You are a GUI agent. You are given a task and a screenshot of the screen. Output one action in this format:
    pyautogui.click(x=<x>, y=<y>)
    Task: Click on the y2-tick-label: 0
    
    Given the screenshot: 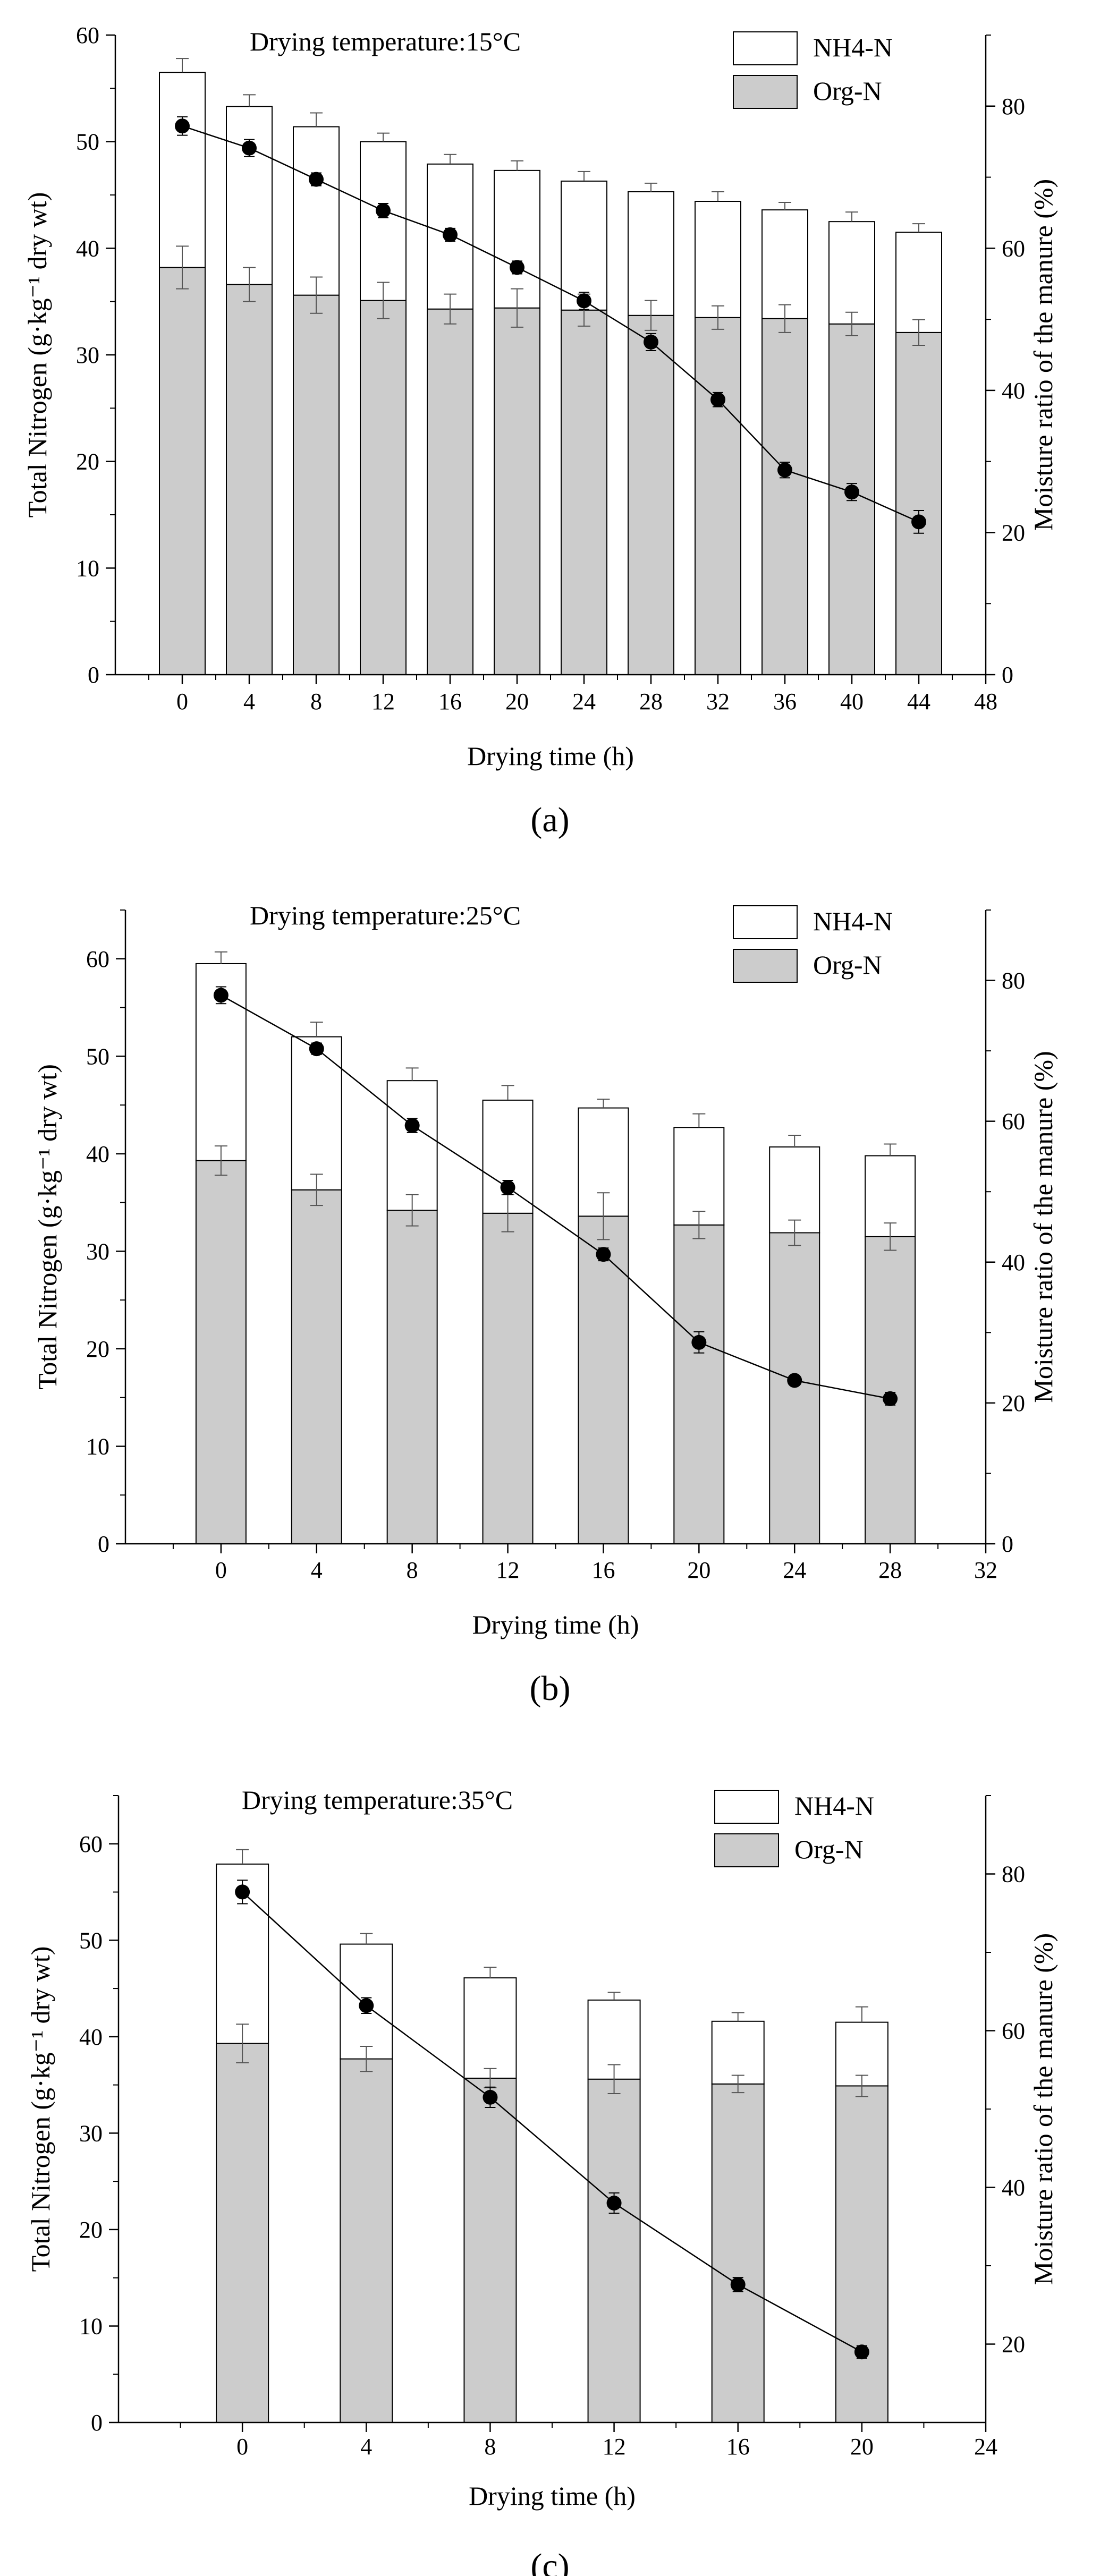 What is the action you would take?
    pyautogui.click(x=1008, y=1544)
    